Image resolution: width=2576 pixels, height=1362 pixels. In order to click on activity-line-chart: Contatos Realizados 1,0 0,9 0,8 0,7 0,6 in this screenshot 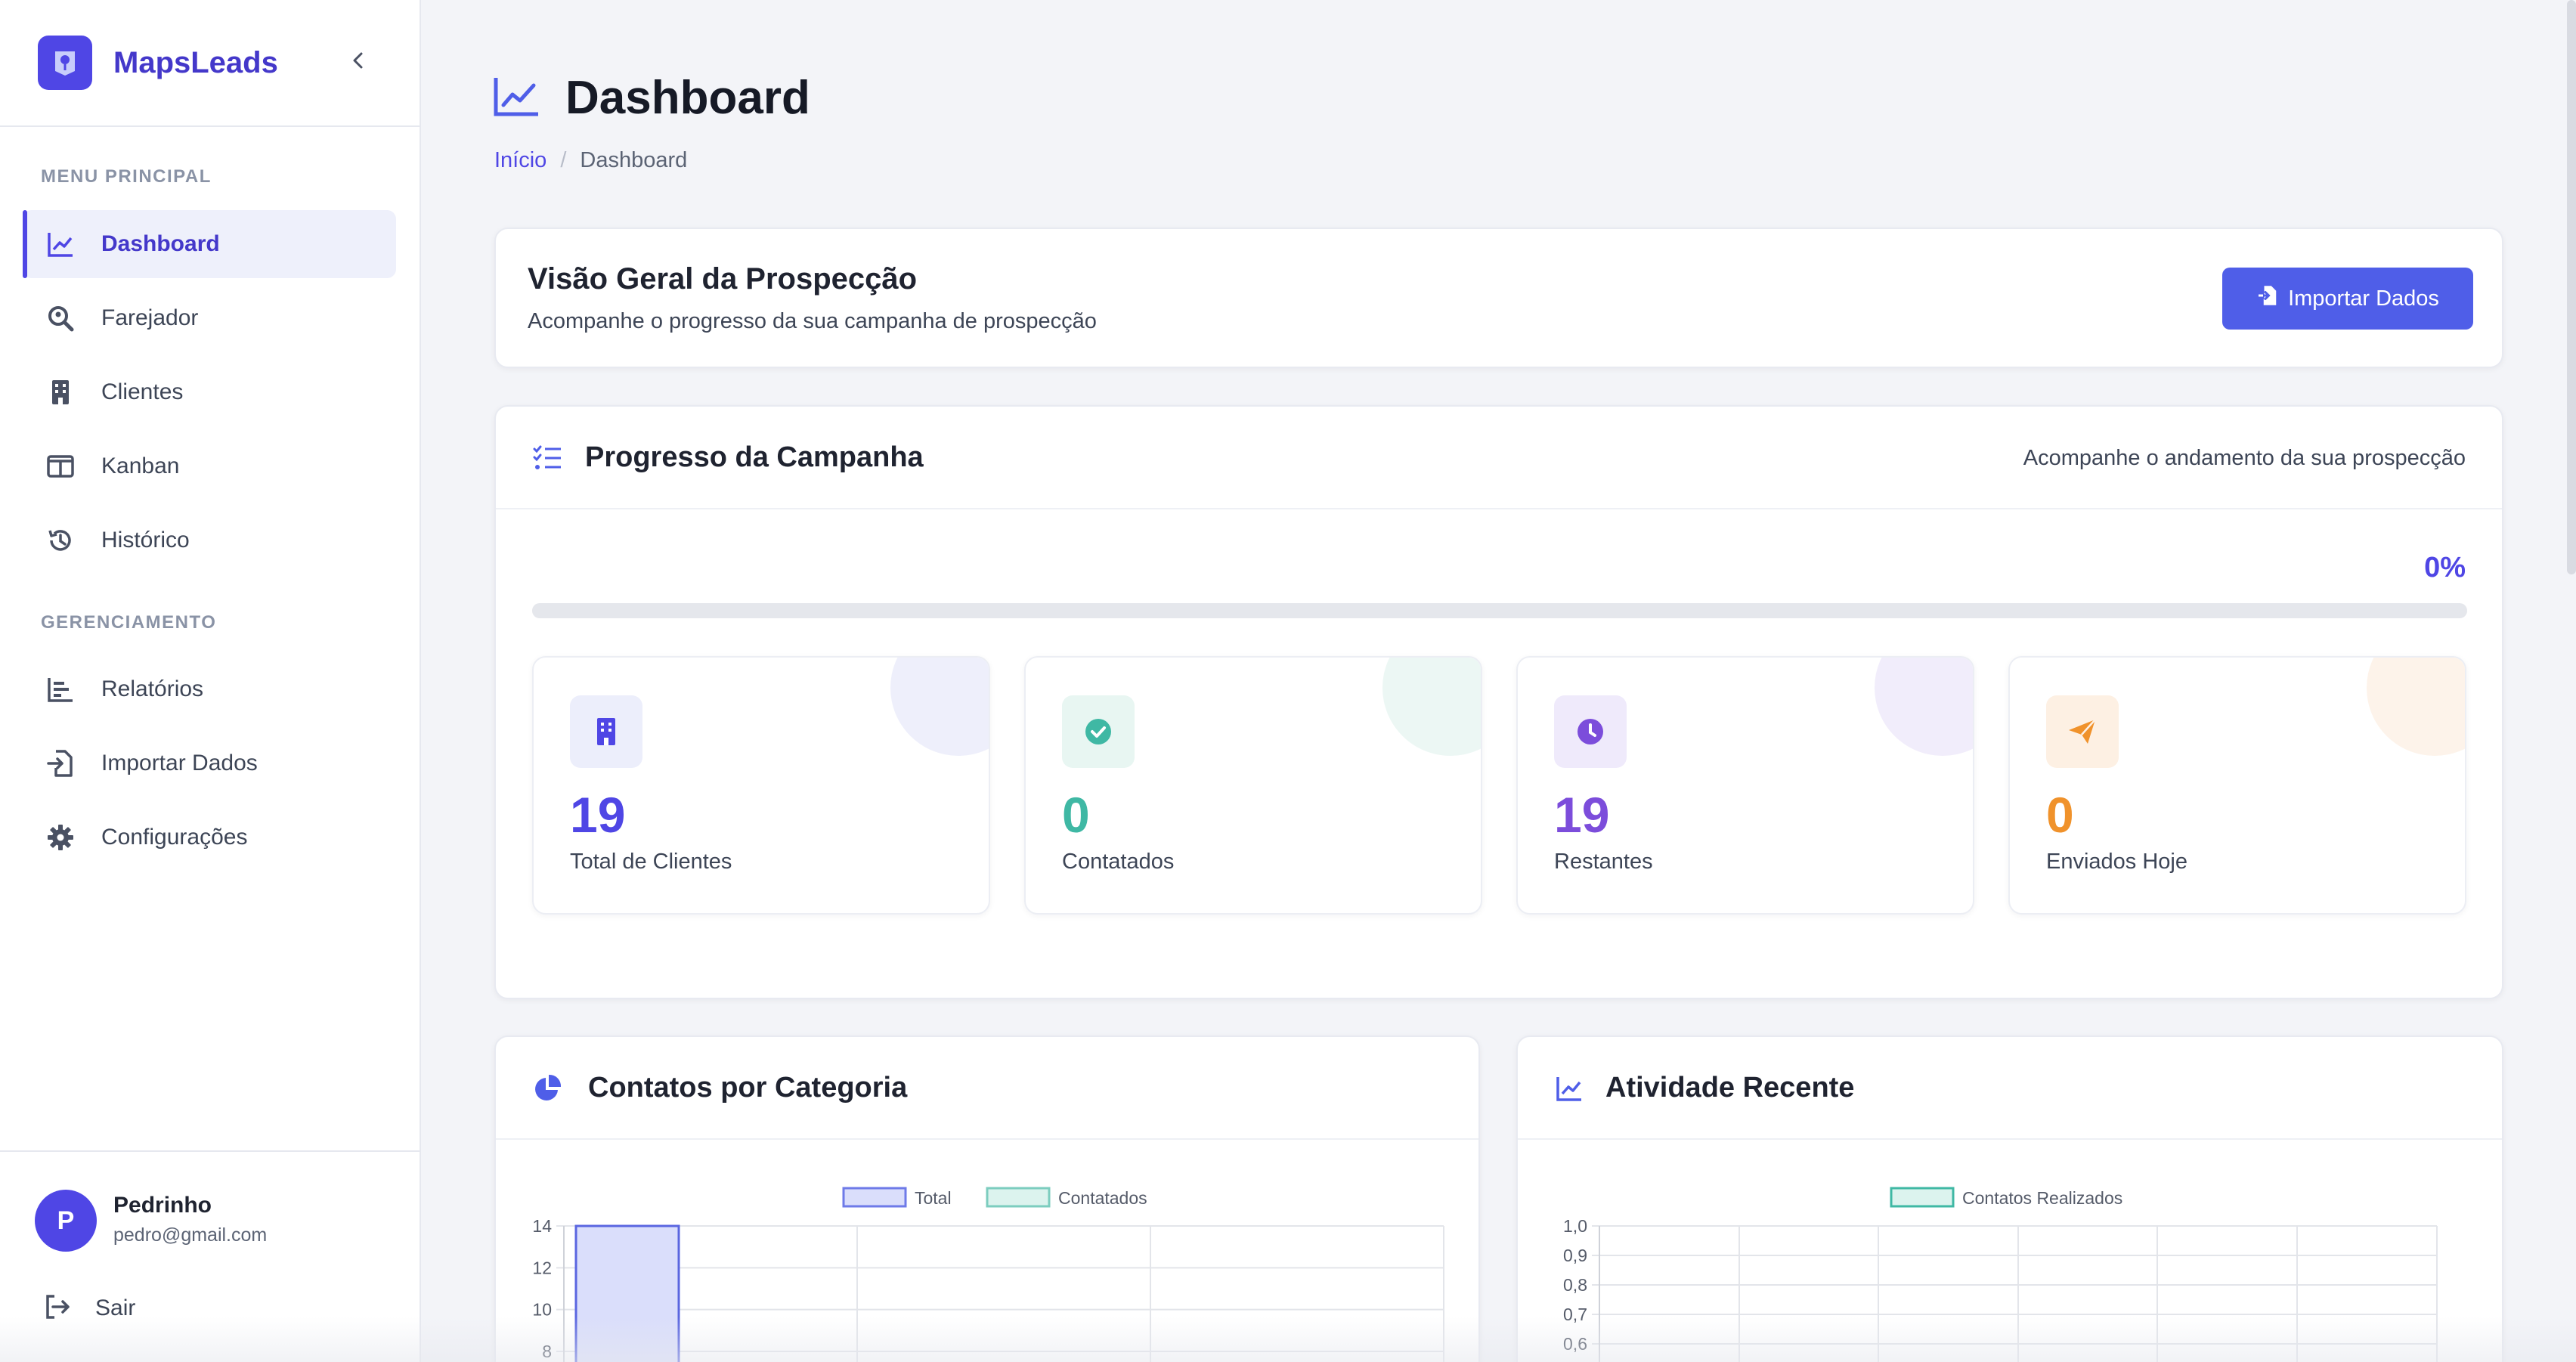, I will do `click(2001, 1274)`.